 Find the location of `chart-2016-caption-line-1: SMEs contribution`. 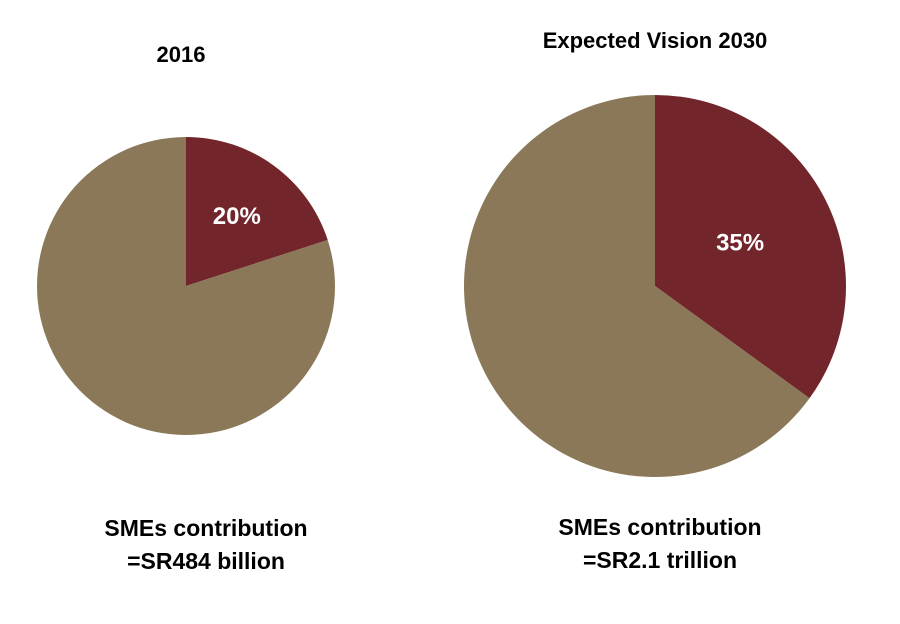

chart-2016-caption-line-1: SMEs contribution is located at coordinates (205, 528).